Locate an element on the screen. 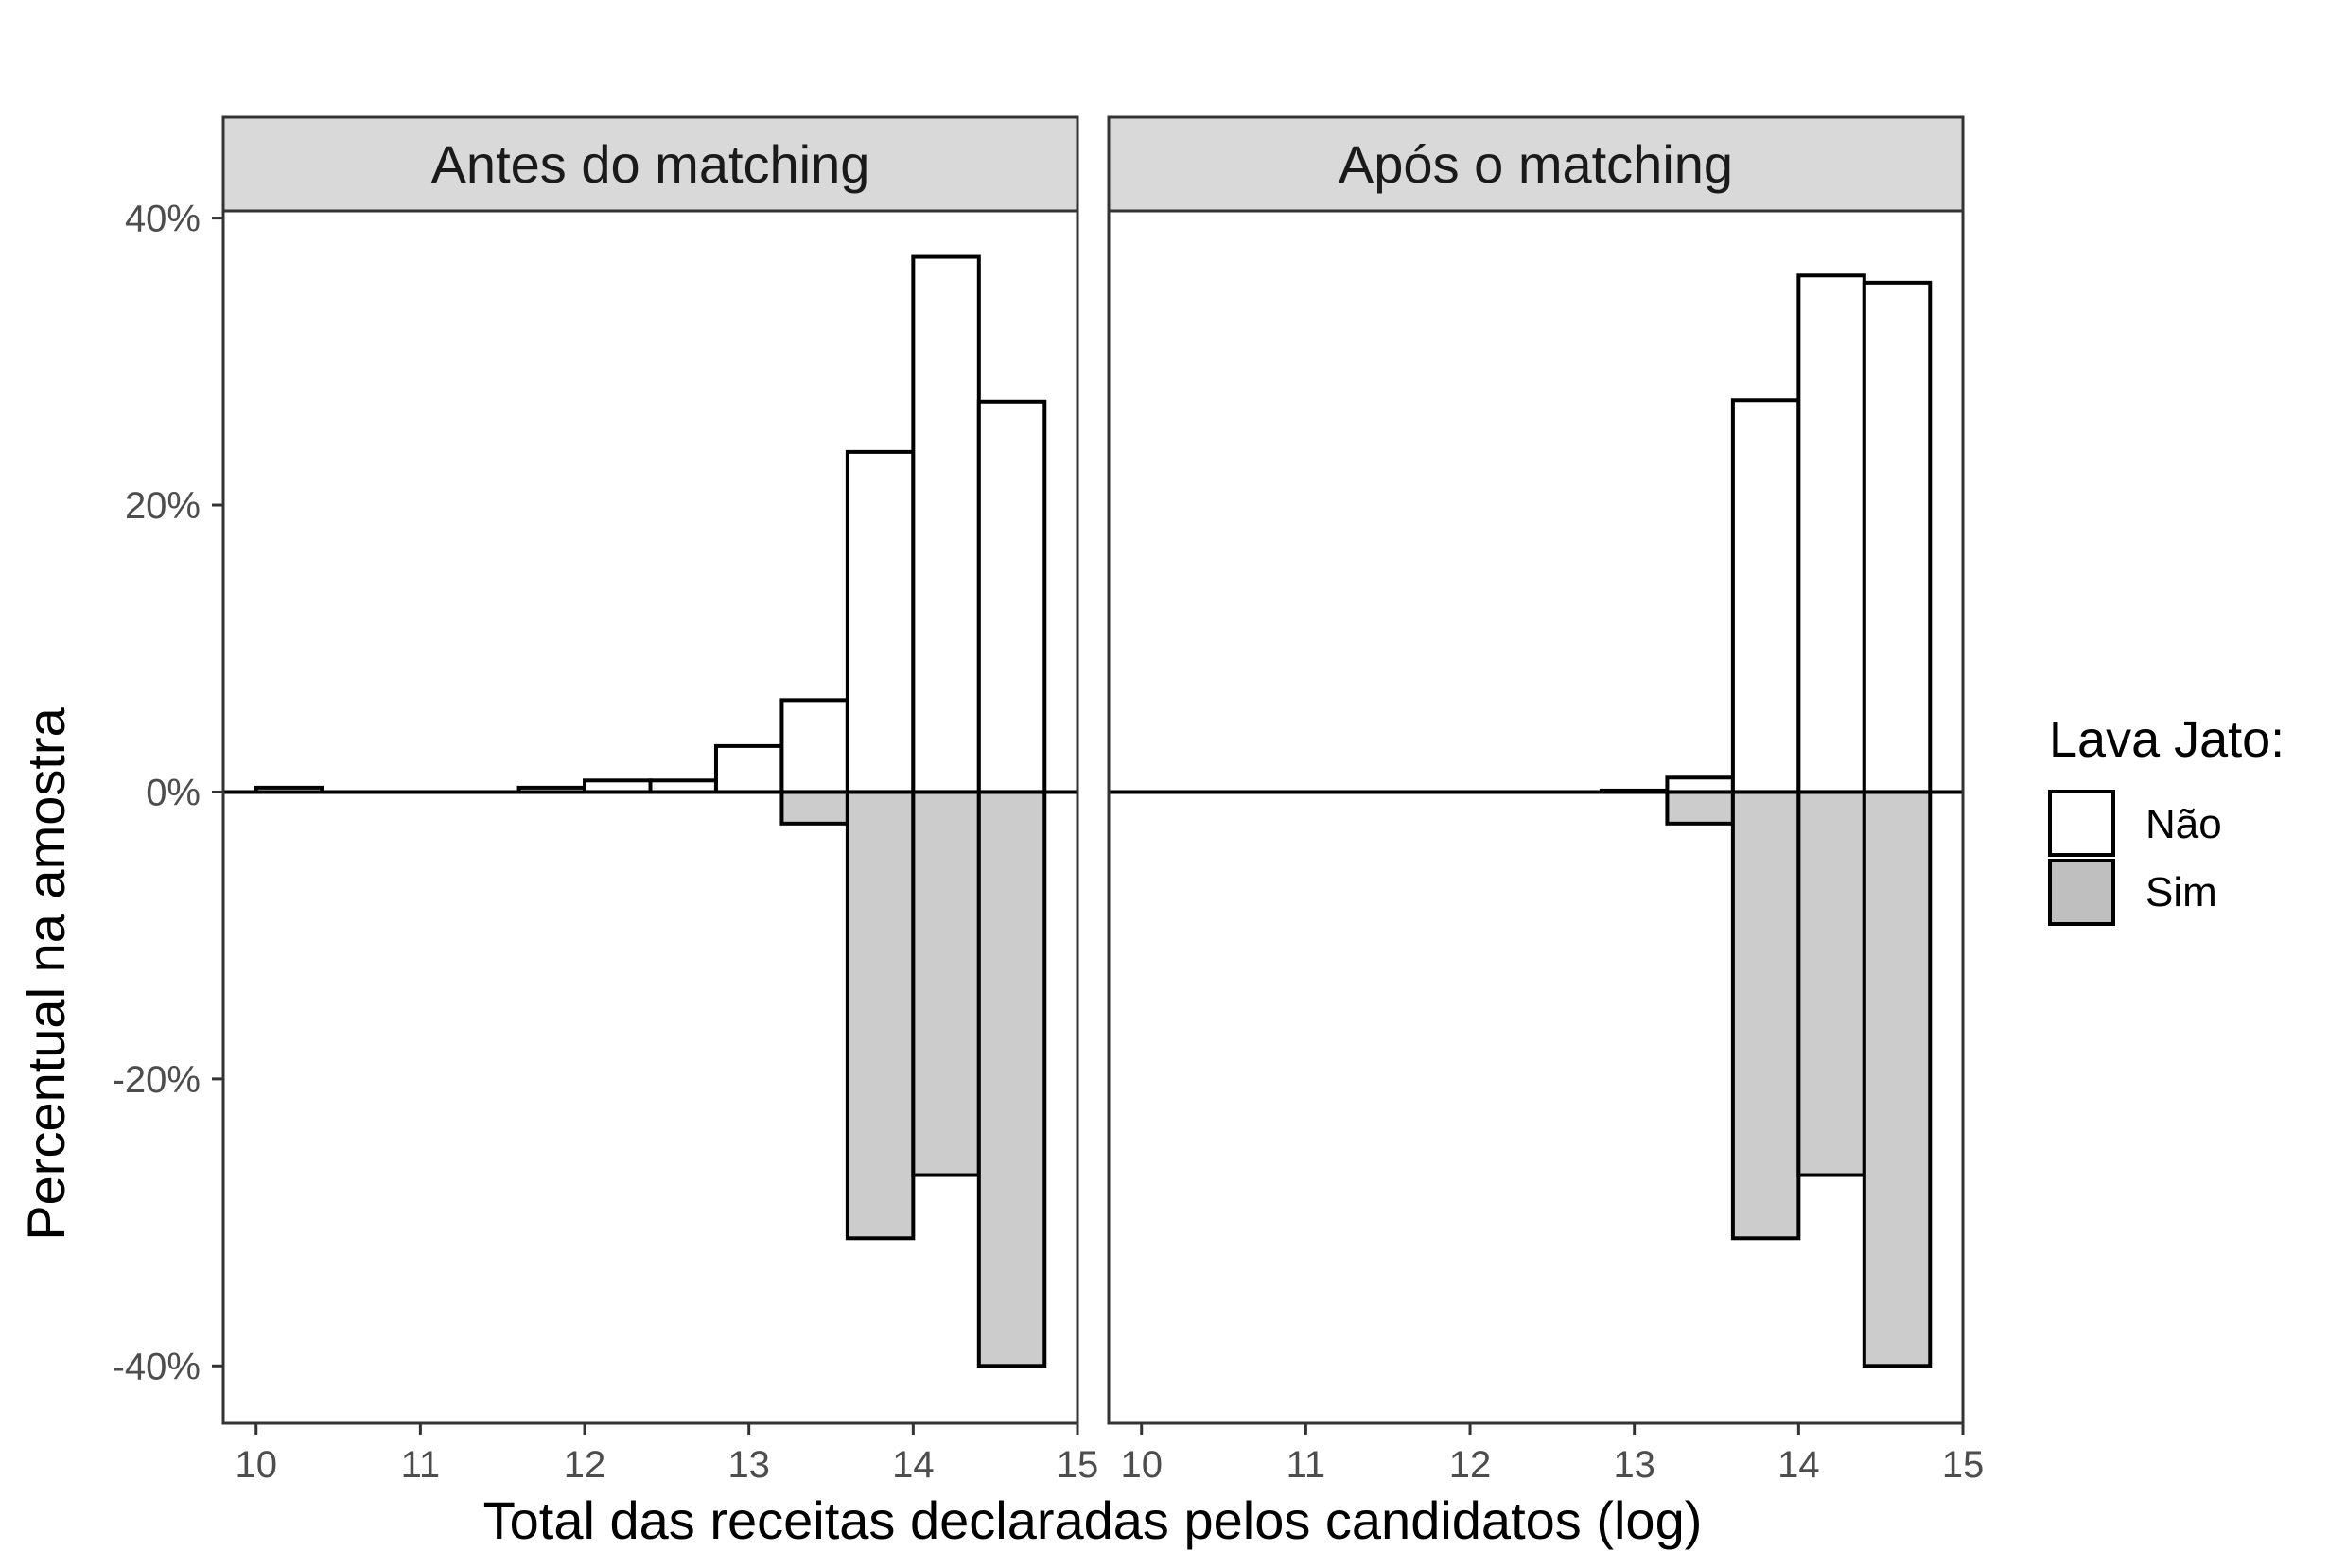 The height and width of the screenshot is (1568, 2346). legend-key-nao is located at coordinates (2081, 824).